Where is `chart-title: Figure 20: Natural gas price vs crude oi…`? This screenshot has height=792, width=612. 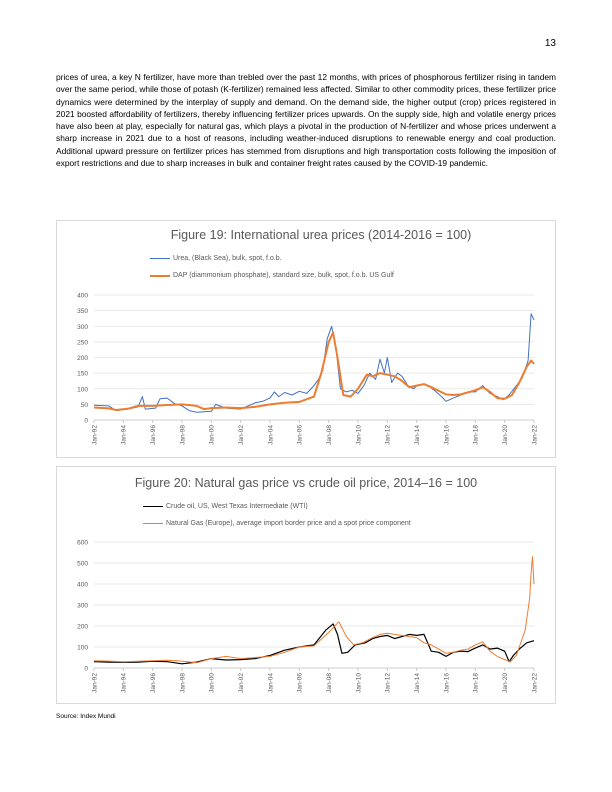
chart-title: Figure 20: Natural gas price vs crude oi… is located at coordinates (306, 483).